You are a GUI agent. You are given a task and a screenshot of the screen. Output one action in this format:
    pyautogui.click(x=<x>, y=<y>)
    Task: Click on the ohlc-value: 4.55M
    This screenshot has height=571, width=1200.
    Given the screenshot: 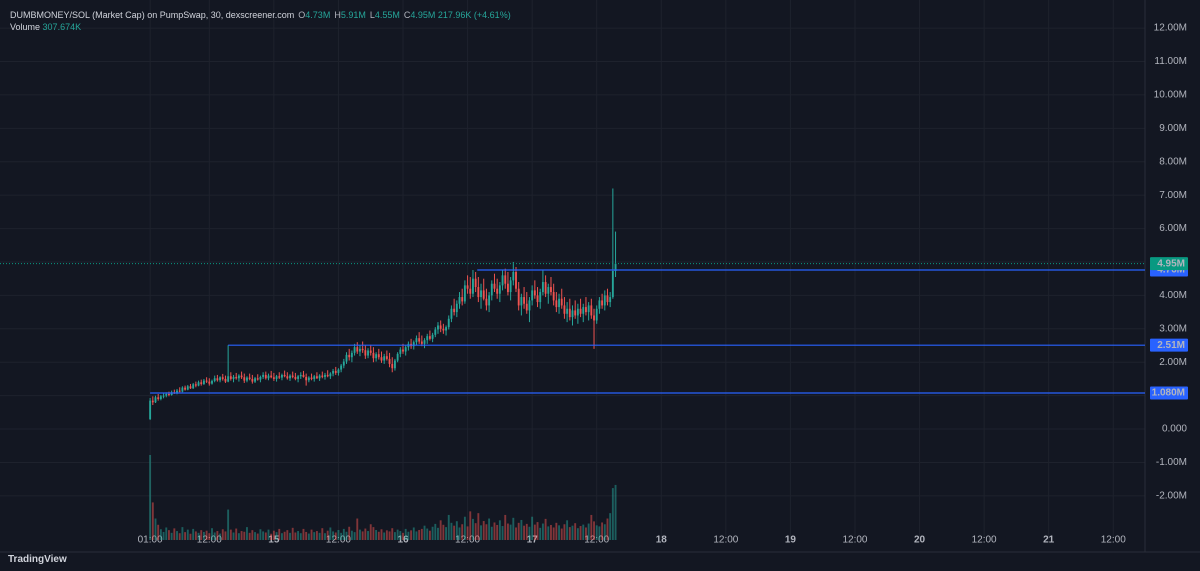 What is the action you would take?
    pyautogui.click(x=387, y=15)
    